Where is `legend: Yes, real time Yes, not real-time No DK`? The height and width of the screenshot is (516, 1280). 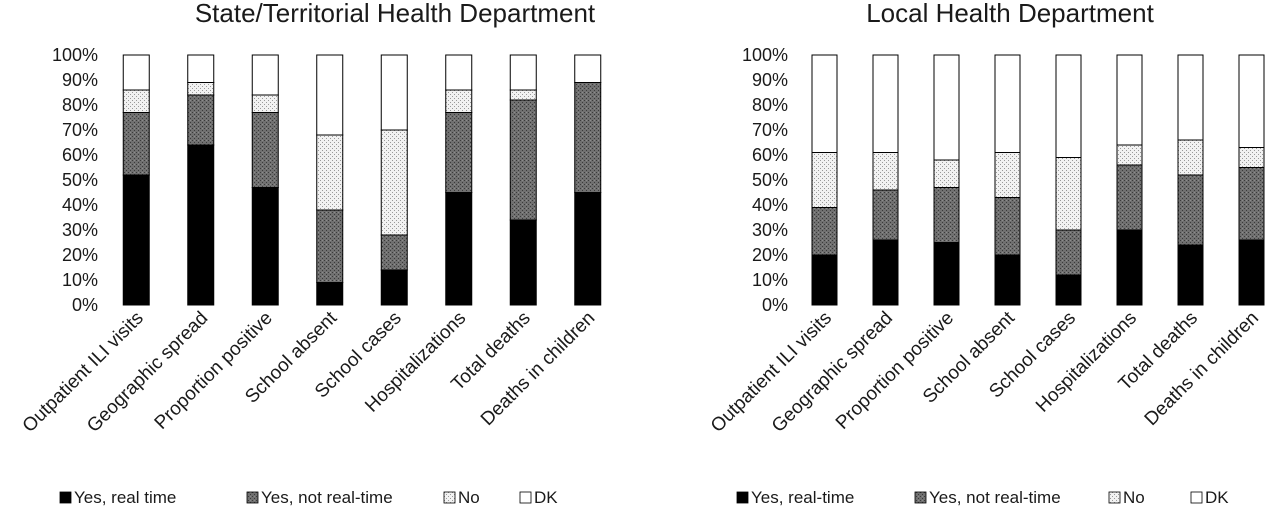
legend: Yes, real time Yes, not real-time No DK is located at coordinates (308, 497).